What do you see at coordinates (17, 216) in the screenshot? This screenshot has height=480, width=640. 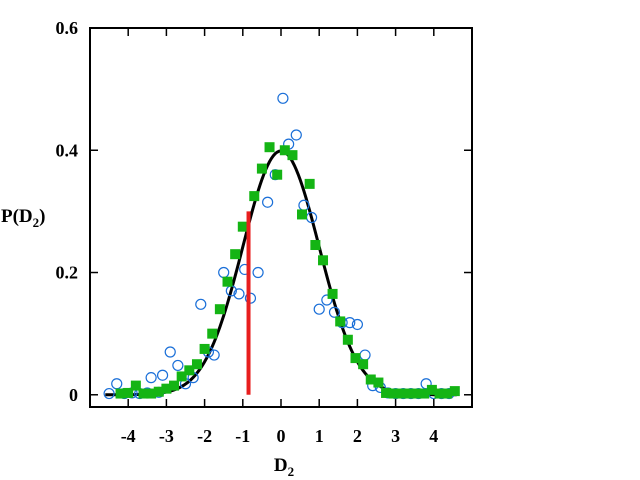 I see `y-axis-label-main: P(D` at bounding box center [17, 216].